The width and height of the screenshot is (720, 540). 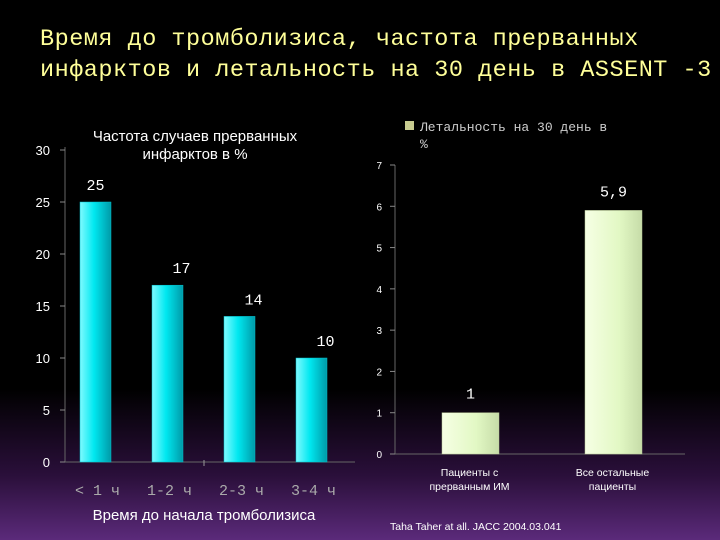 What do you see at coordinates (181, 269) in the screenshot?
I see `left-bar-value-label: 17` at bounding box center [181, 269].